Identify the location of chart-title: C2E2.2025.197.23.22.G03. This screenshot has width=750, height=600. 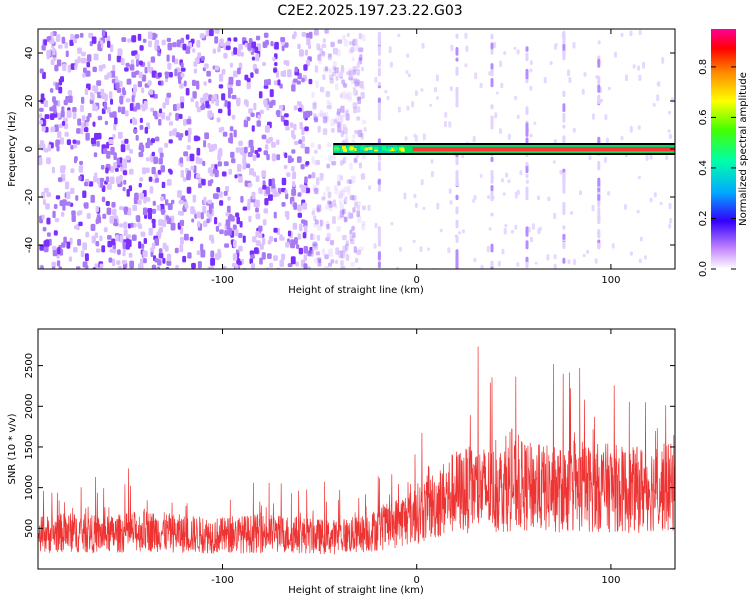
(369, 11).